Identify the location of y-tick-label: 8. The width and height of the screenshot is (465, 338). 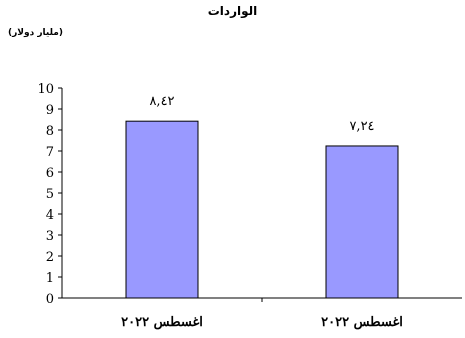
(50, 131).